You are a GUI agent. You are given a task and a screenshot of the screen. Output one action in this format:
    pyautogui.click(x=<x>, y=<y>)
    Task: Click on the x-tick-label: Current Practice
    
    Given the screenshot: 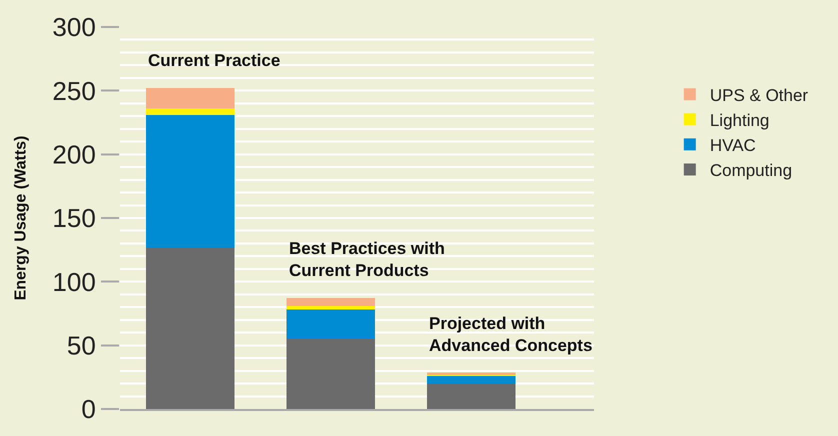 What is the action you would take?
    pyautogui.click(x=214, y=60)
    